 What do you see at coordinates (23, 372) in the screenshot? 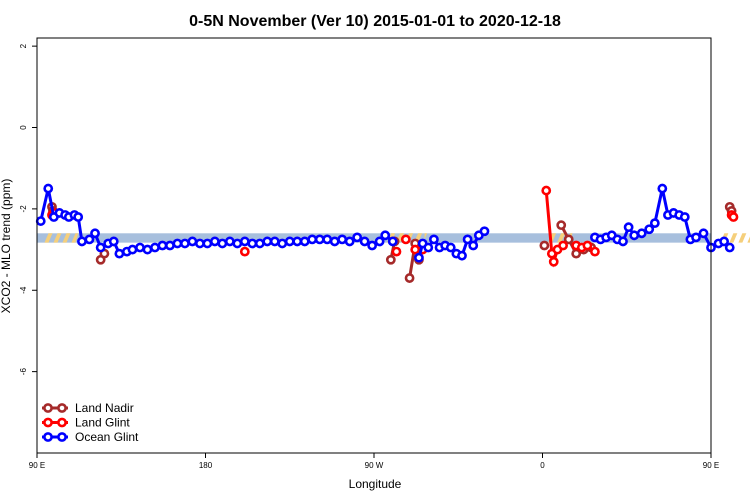
I see `y-tick-label: -6` at bounding box center [23, 372].